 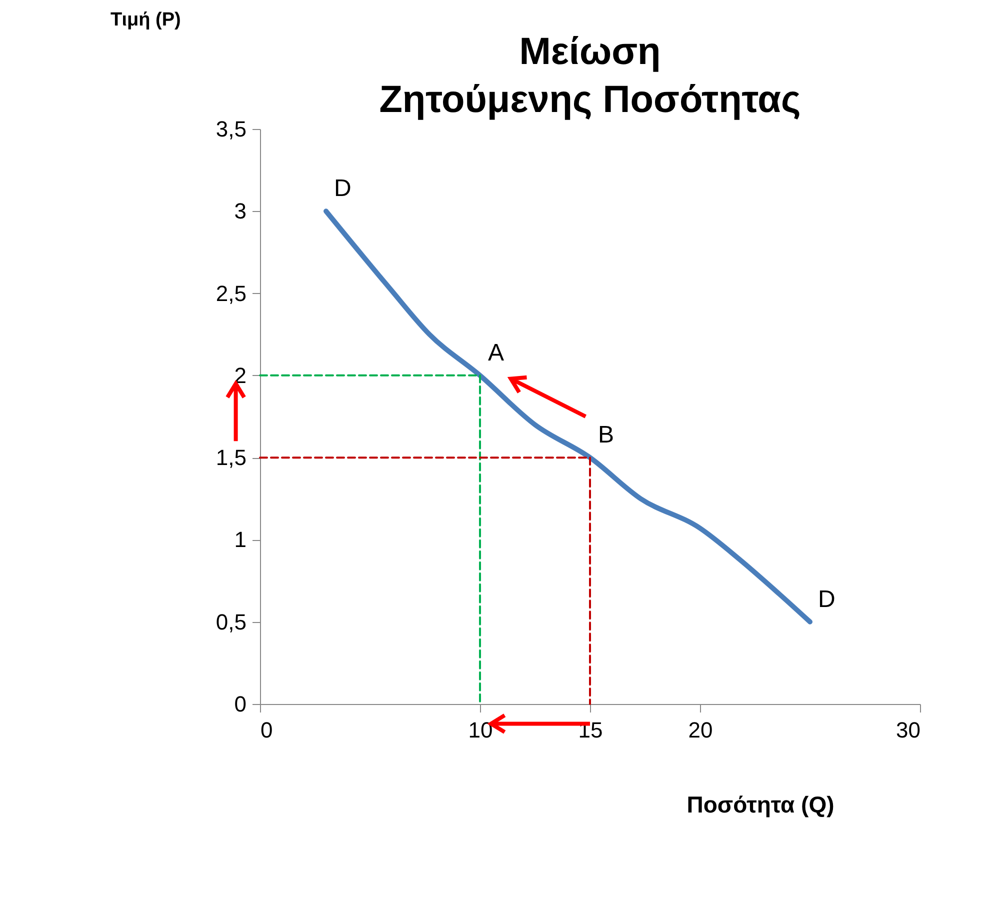 I want to click on x-tick-label: 0, so click(x=266, y=730).